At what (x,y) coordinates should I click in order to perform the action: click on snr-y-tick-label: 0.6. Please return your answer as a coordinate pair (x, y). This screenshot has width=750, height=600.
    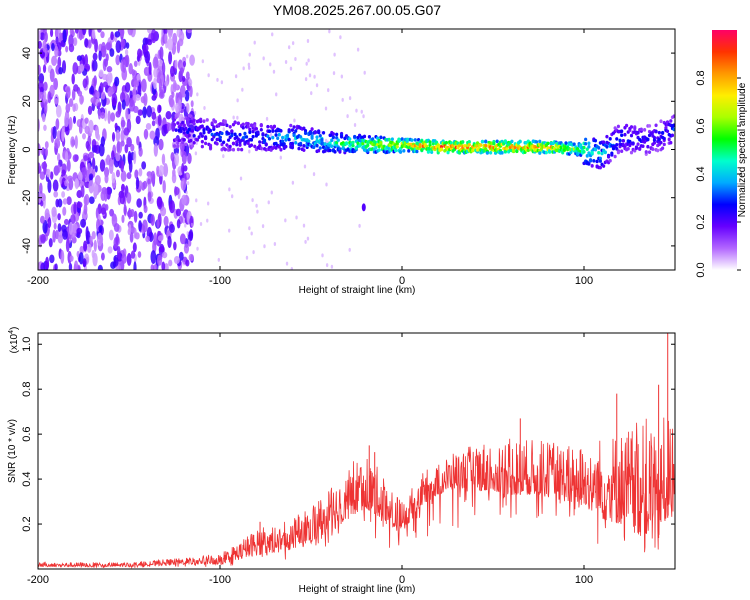
    Looking at the image, I should click on (27, 433).